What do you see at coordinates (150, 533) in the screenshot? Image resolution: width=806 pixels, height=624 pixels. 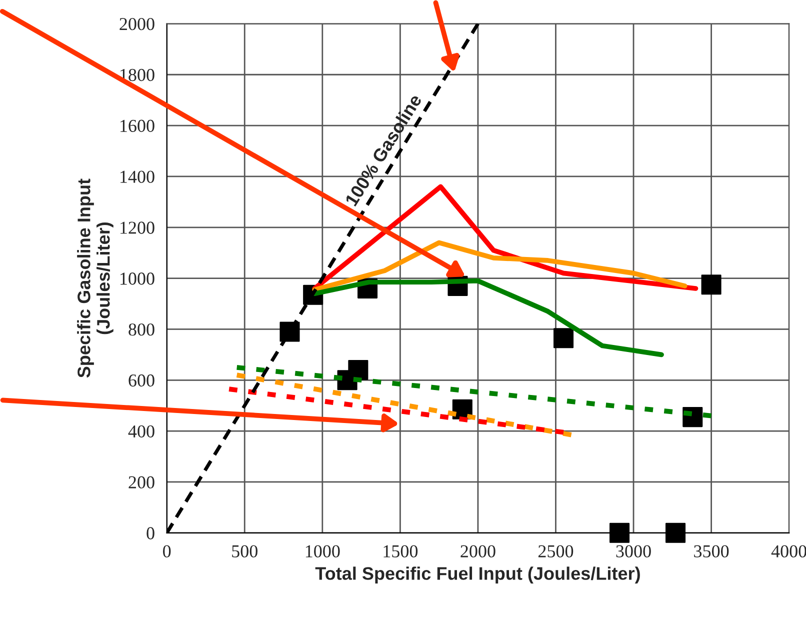 I see `y-tick-label: 0` at bounding box center [150, 533].